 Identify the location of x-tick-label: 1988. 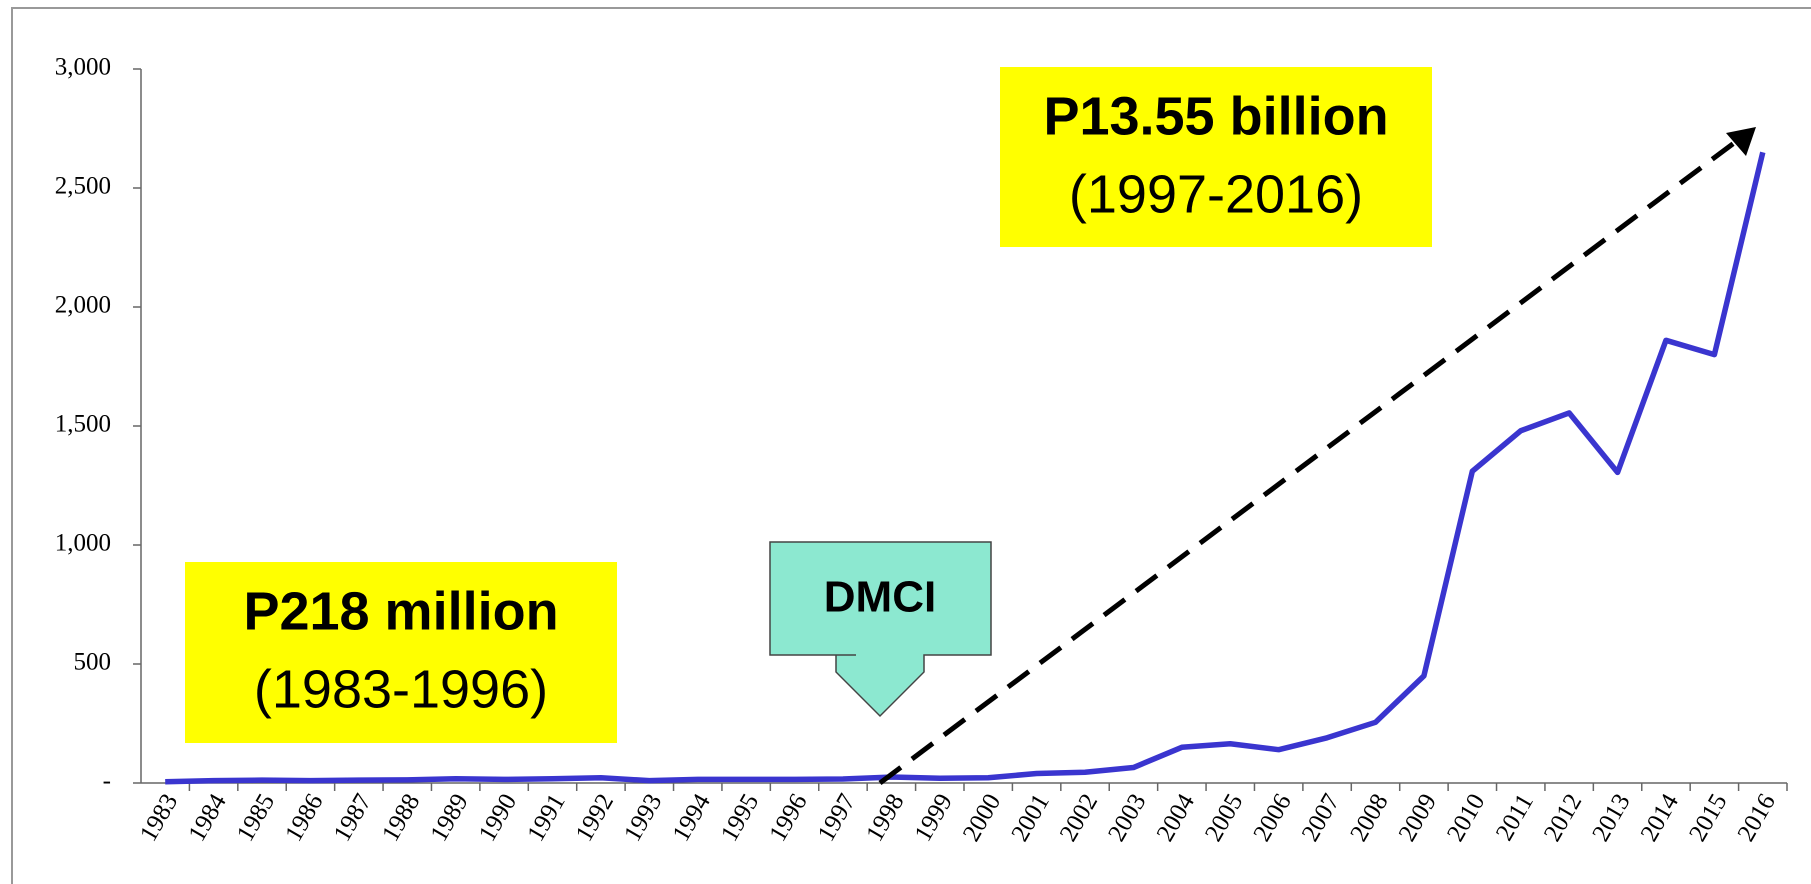
(401, 817).